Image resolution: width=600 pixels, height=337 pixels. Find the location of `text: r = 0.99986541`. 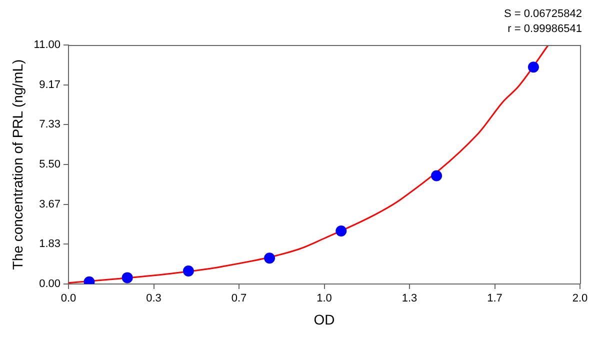

text: r = 0.99986541 is located at coordinates (545, 29).